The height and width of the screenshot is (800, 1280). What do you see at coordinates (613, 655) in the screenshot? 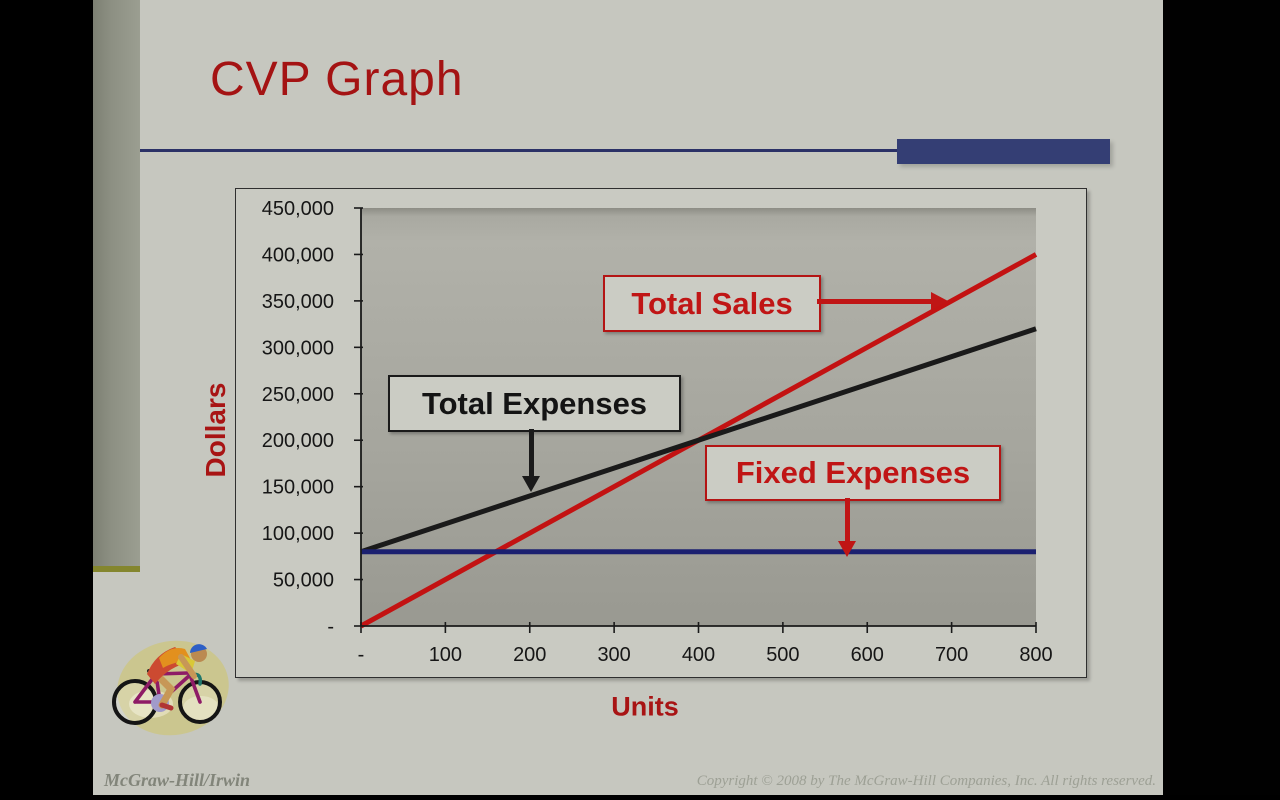
I see `x-tick-label: 300` at bounding box center [613, 655].